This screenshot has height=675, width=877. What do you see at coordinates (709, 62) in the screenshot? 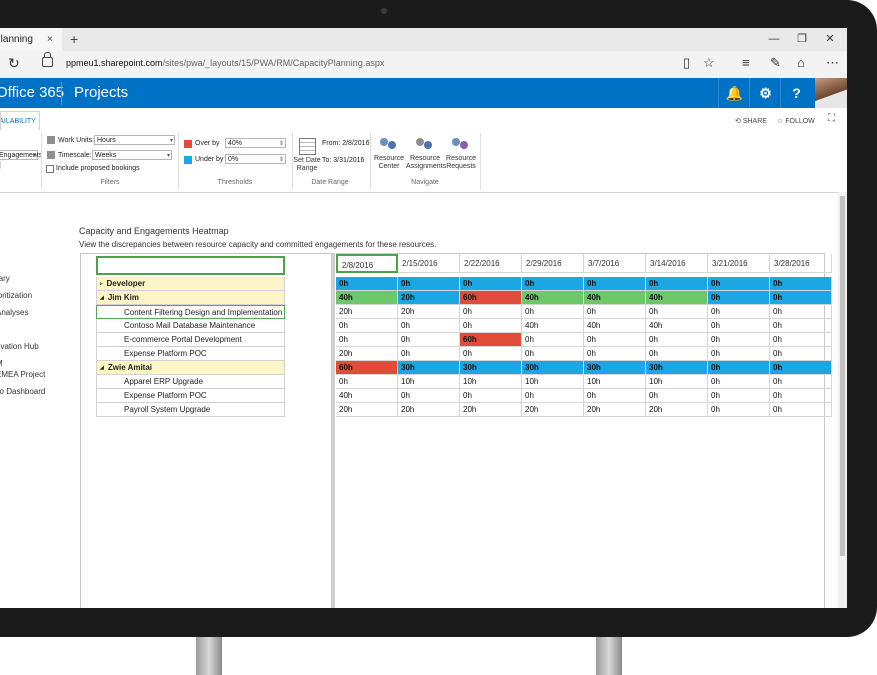
I see `favorite-star-icon: ☆` at bounding box center [709, 62].